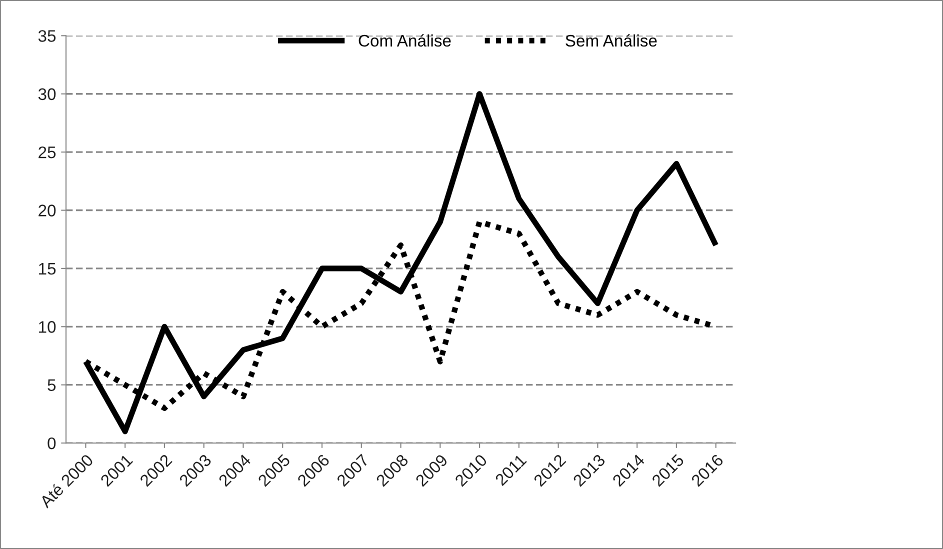  I want to click on y-tick-label: 0, so click(52, 443).